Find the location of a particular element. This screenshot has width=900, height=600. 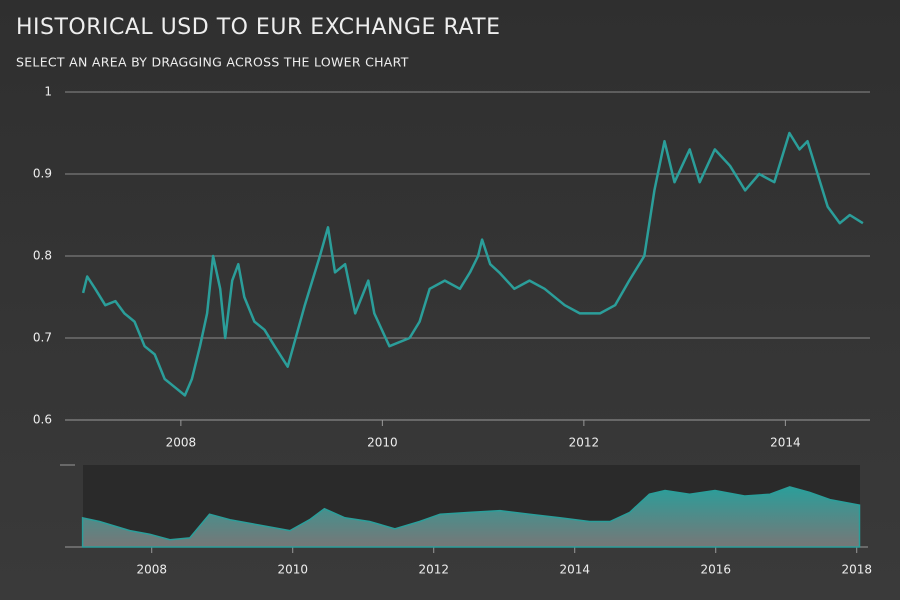

x-tick-label: 2018 is located at coordinates (856, 570).